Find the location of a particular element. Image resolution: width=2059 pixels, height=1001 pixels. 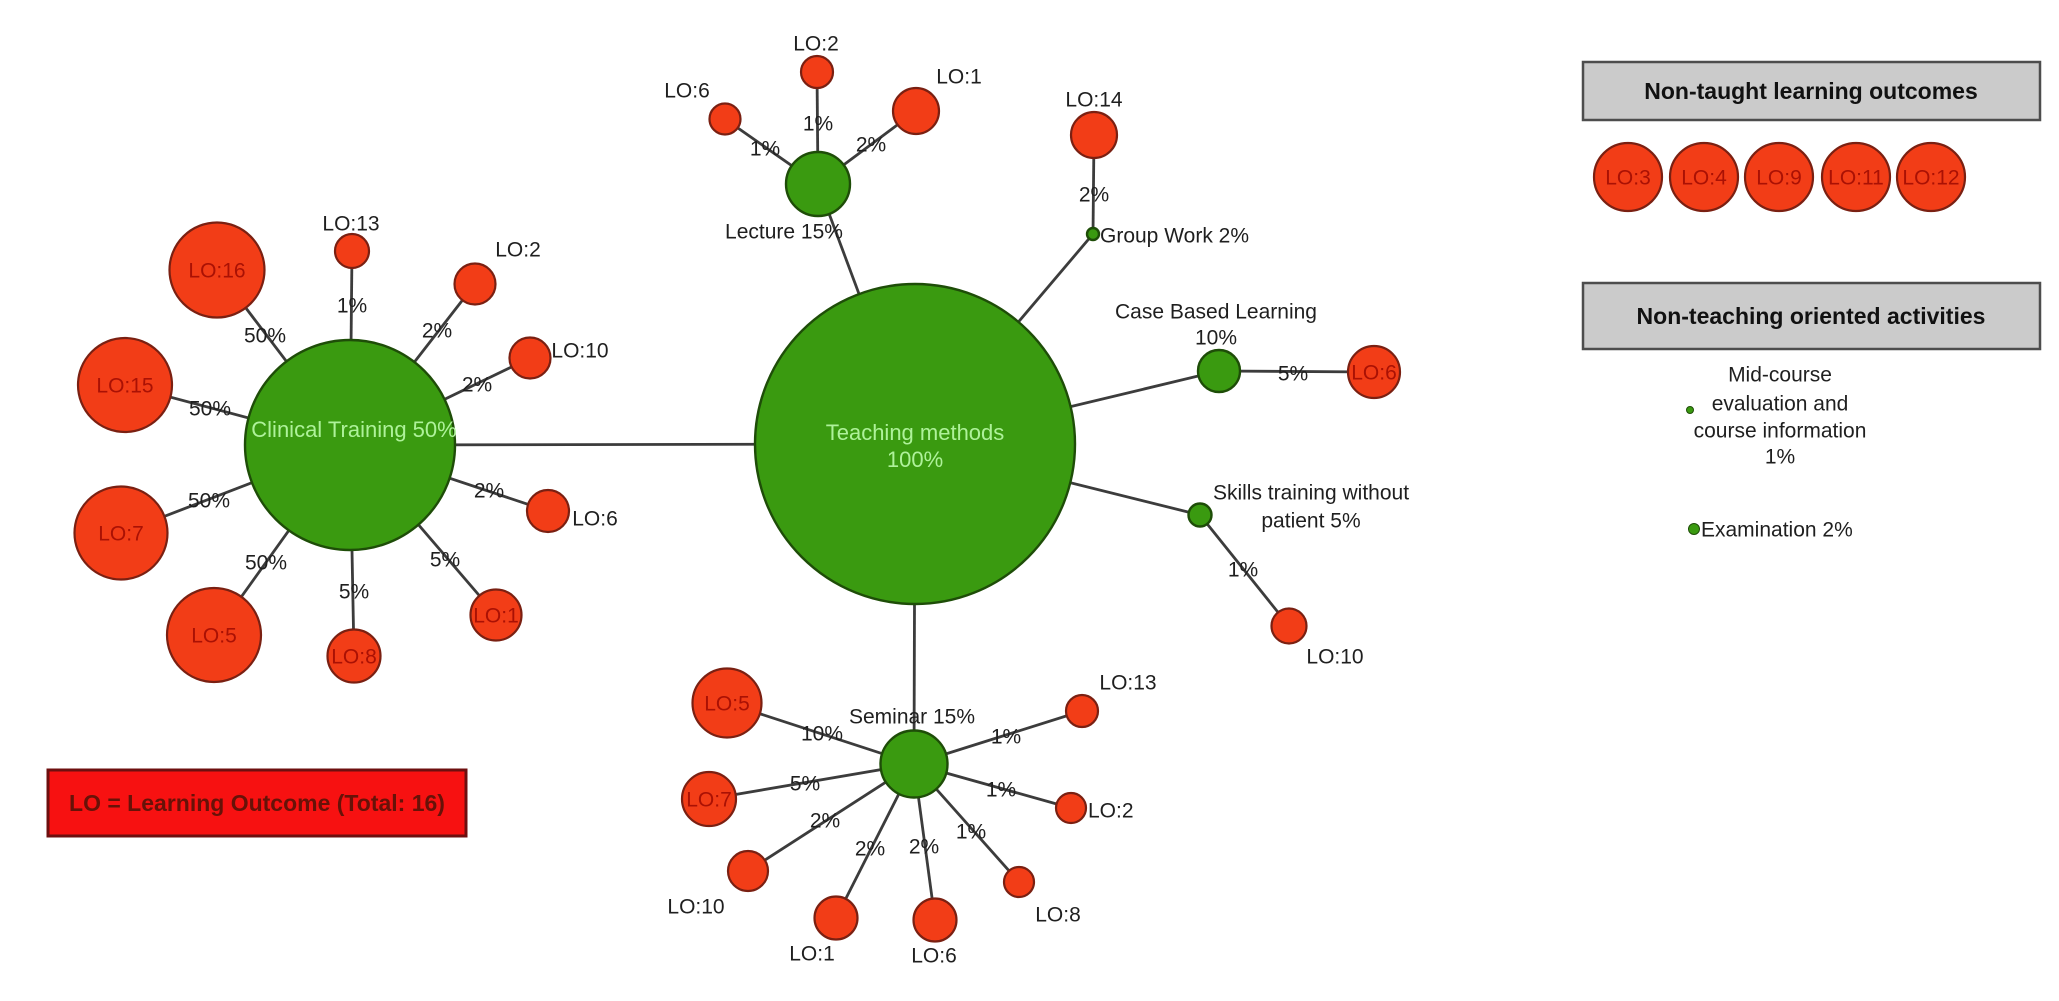

svg-text: Group Work 2% is located at coordinates (1174, 236).